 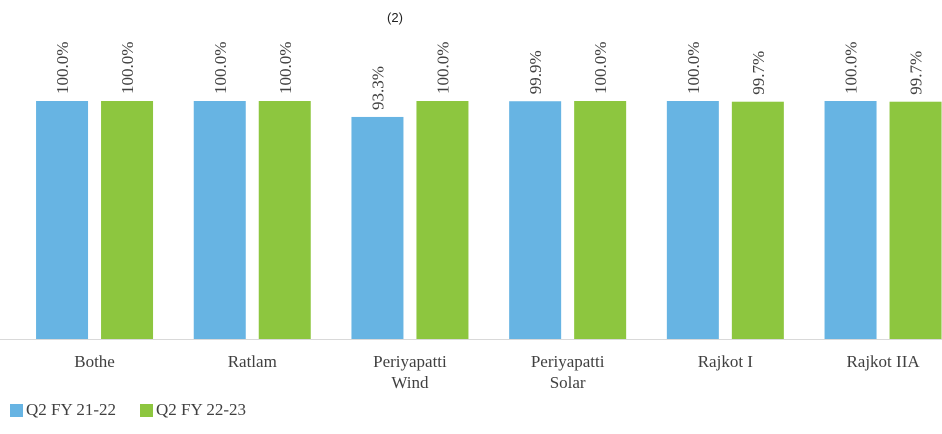 What do you see at coordinates (71, 409) in the screenshot?
I see `legend-label: Q2 FY 21-22` at bounding box center [71, 409].